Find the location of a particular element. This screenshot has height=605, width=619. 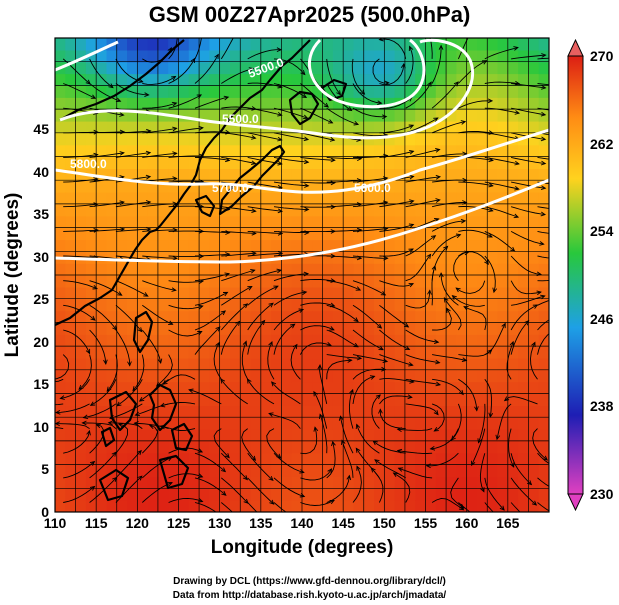

colorbar-max-arrow is located at coordinates (575, 47).